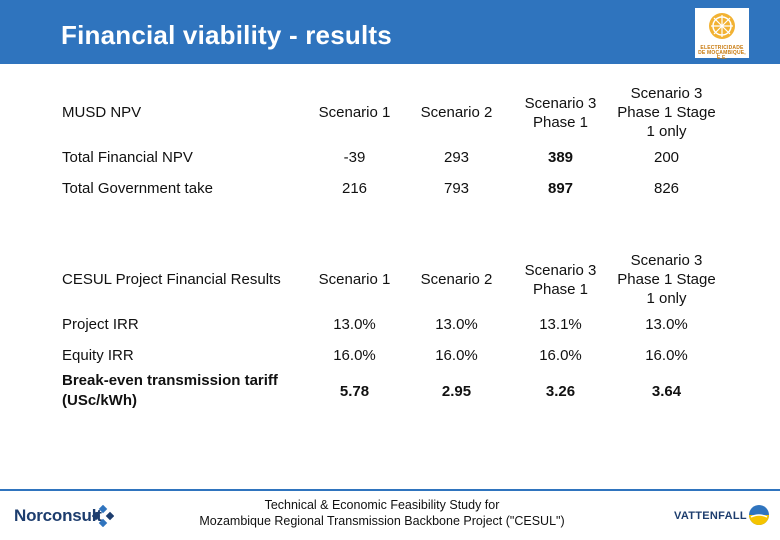 This screenshot has height=540, width=780. I want to click on table-row: Project IRR 13.0% 13.0% 13.1% 13.0%, so click(386, 324).